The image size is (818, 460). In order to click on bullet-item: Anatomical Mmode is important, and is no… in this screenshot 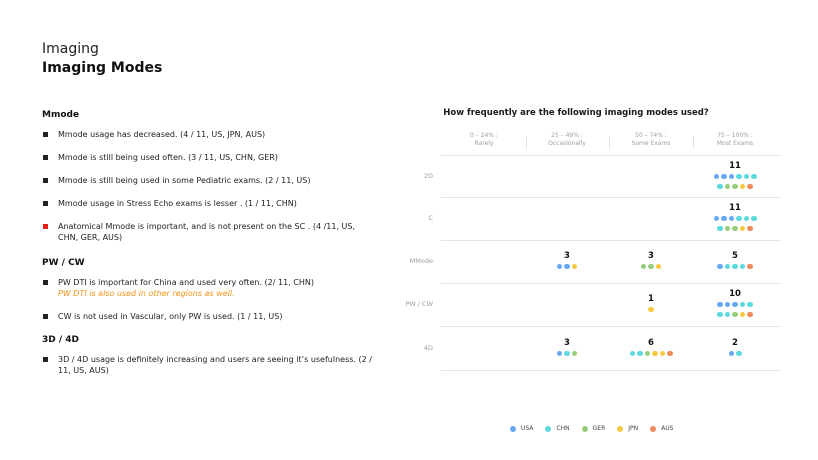, I will do `click(207, 232)`.